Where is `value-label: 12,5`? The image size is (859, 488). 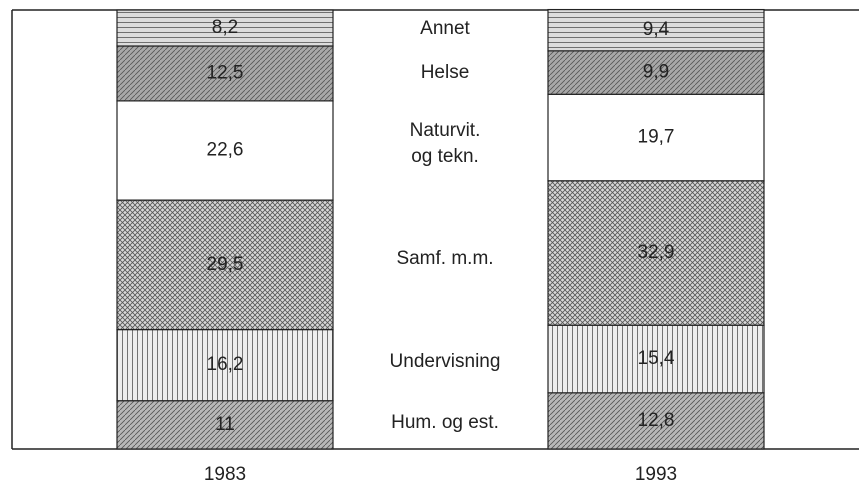 value-label: 12,5 is located at coordinates (225, 72).